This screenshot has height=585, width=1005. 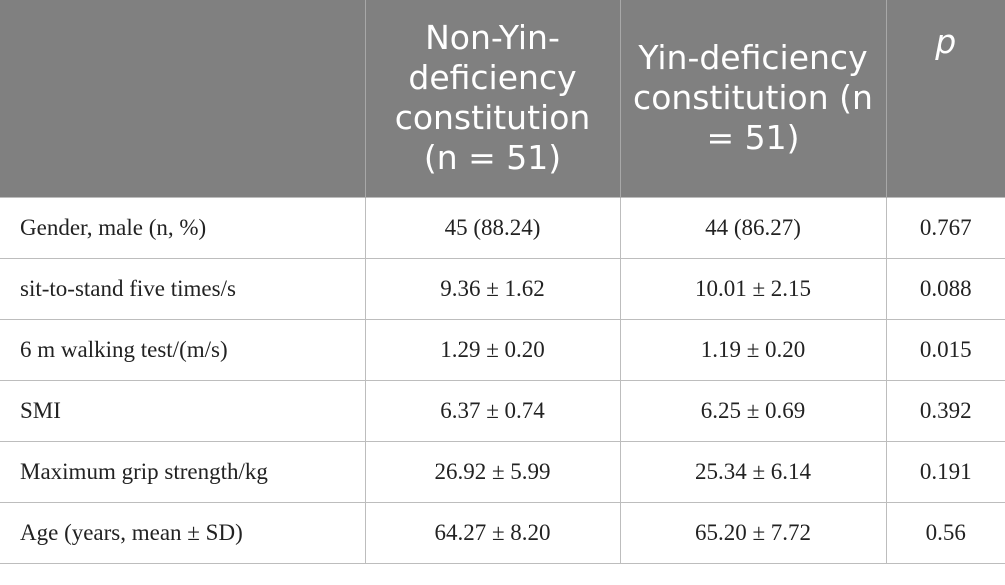 I want to click on row-label: Gender, male (n, %), so click(x=183, y=227).